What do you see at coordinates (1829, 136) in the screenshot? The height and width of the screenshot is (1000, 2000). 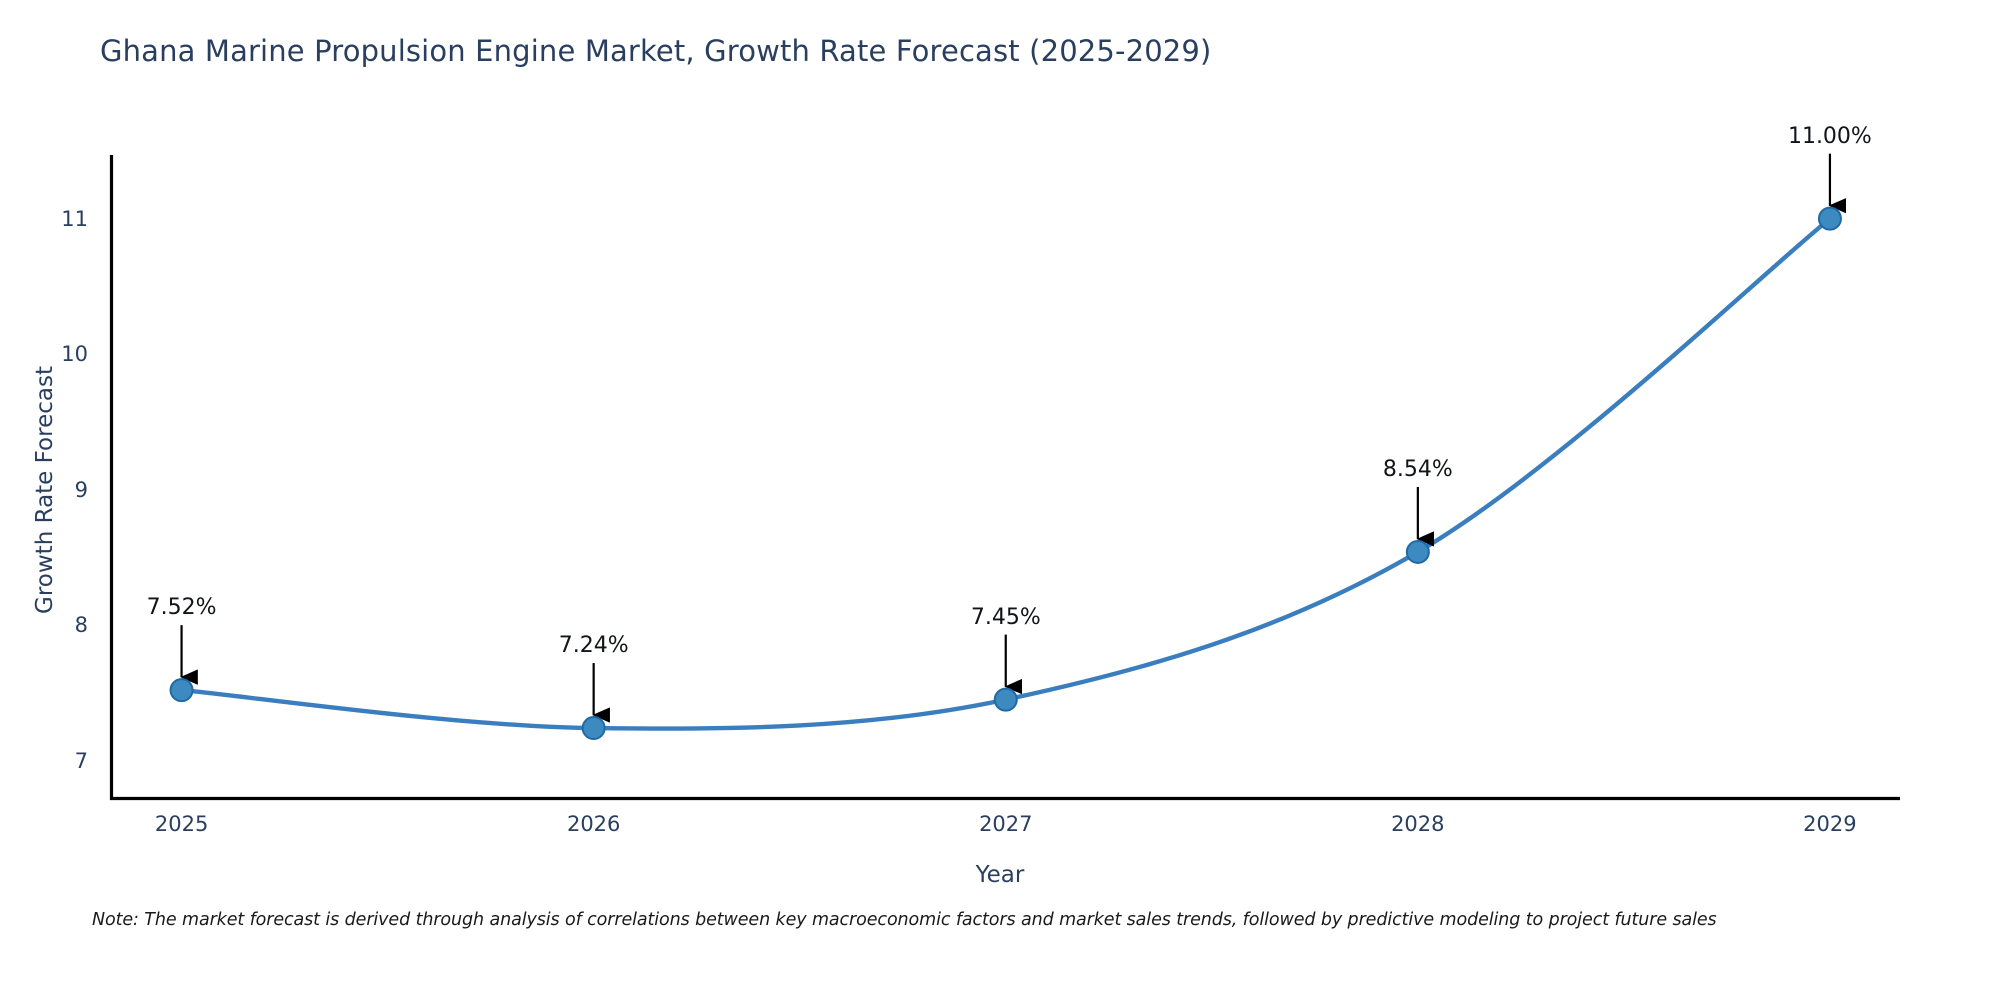 I see `data-point-label: 11.00%` at bounding box center [1829, 136].